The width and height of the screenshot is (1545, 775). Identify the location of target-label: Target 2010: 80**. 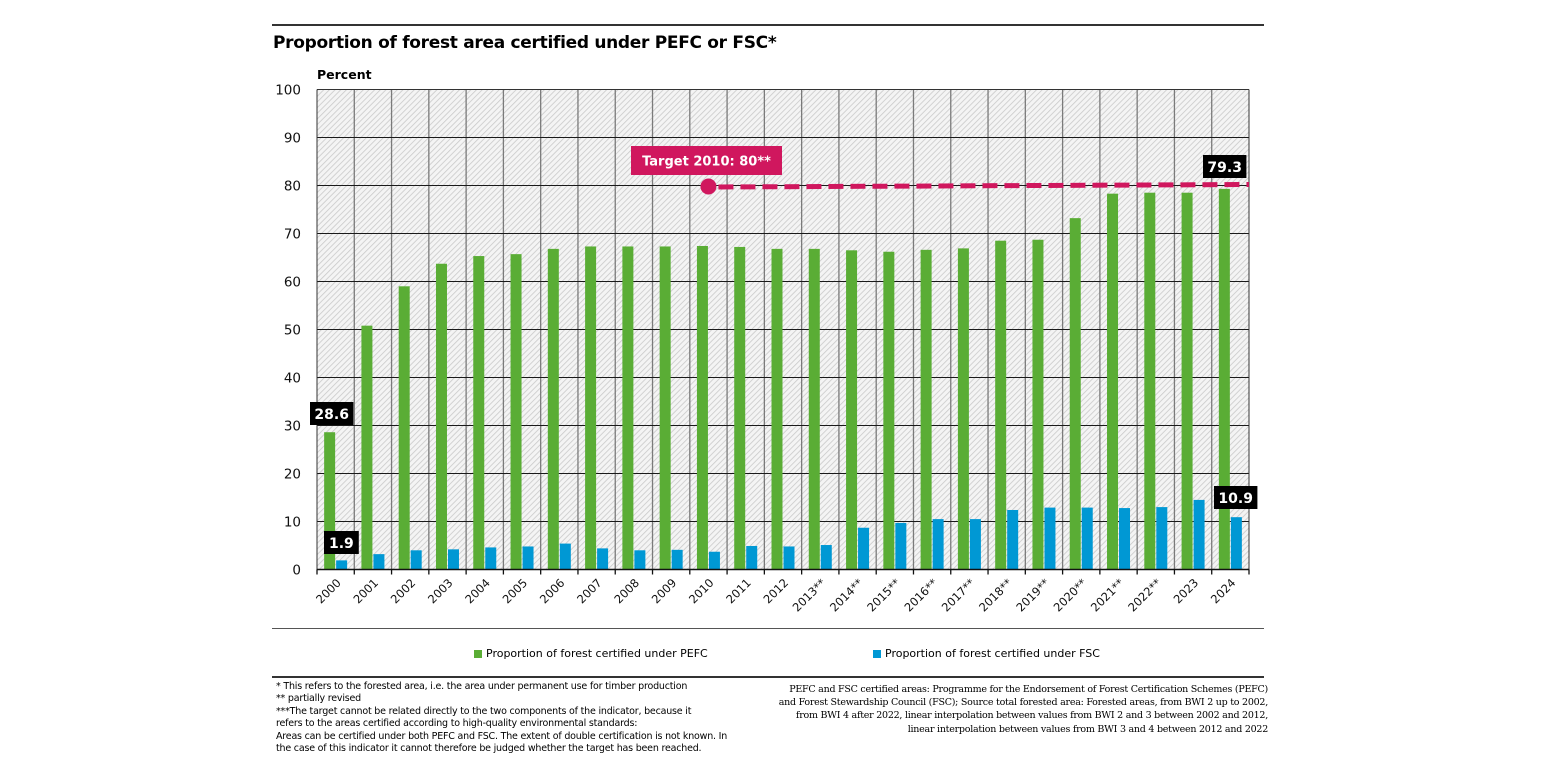
(706, 162).